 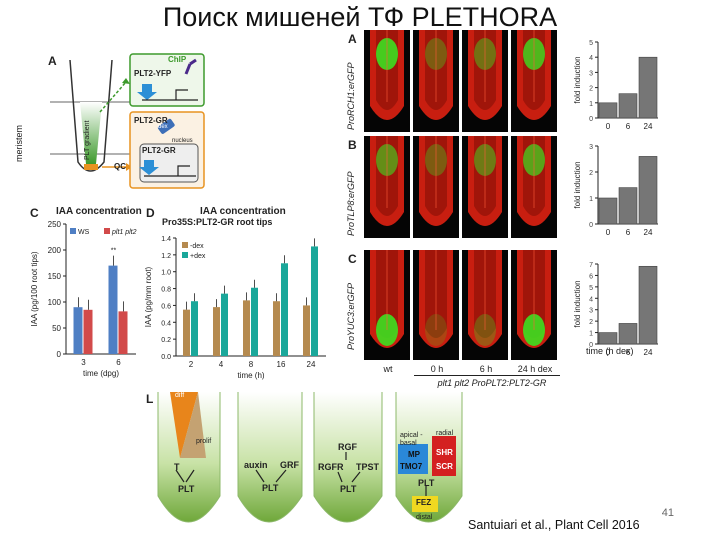 What do you see at coordinates (492, 383) in the screenshot?
I see `genotype-label: plt1 plt2 ProPLT2:PLT2-GR` at bounding box center [492, 383].